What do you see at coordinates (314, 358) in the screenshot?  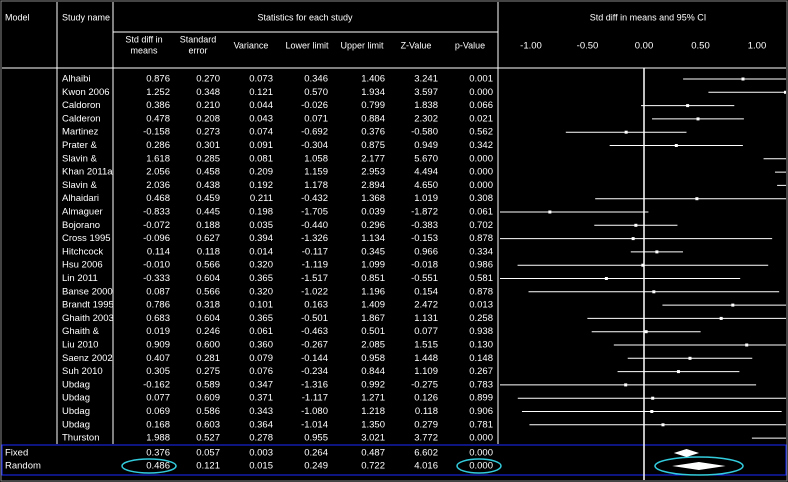 I see `cell: -0.144` at bounding box center [314, 358].